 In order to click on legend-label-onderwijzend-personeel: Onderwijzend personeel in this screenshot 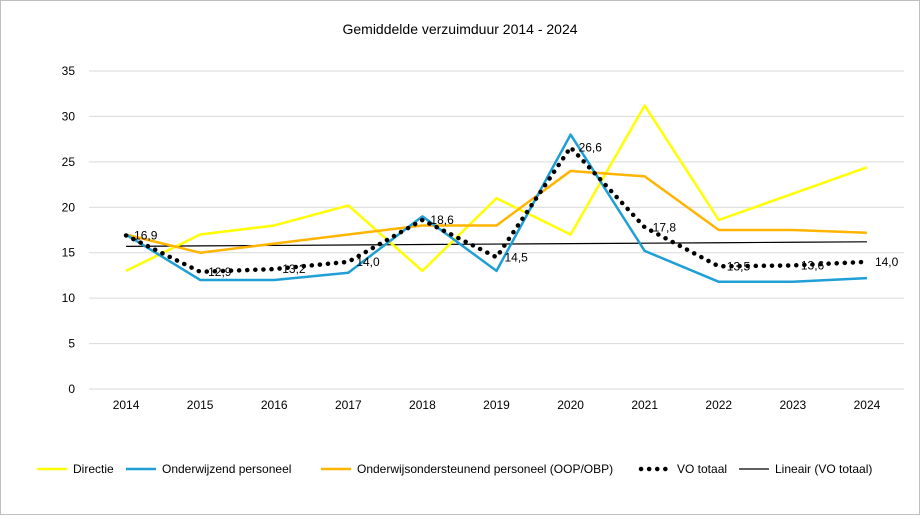, I will do `click(226, 469)`.